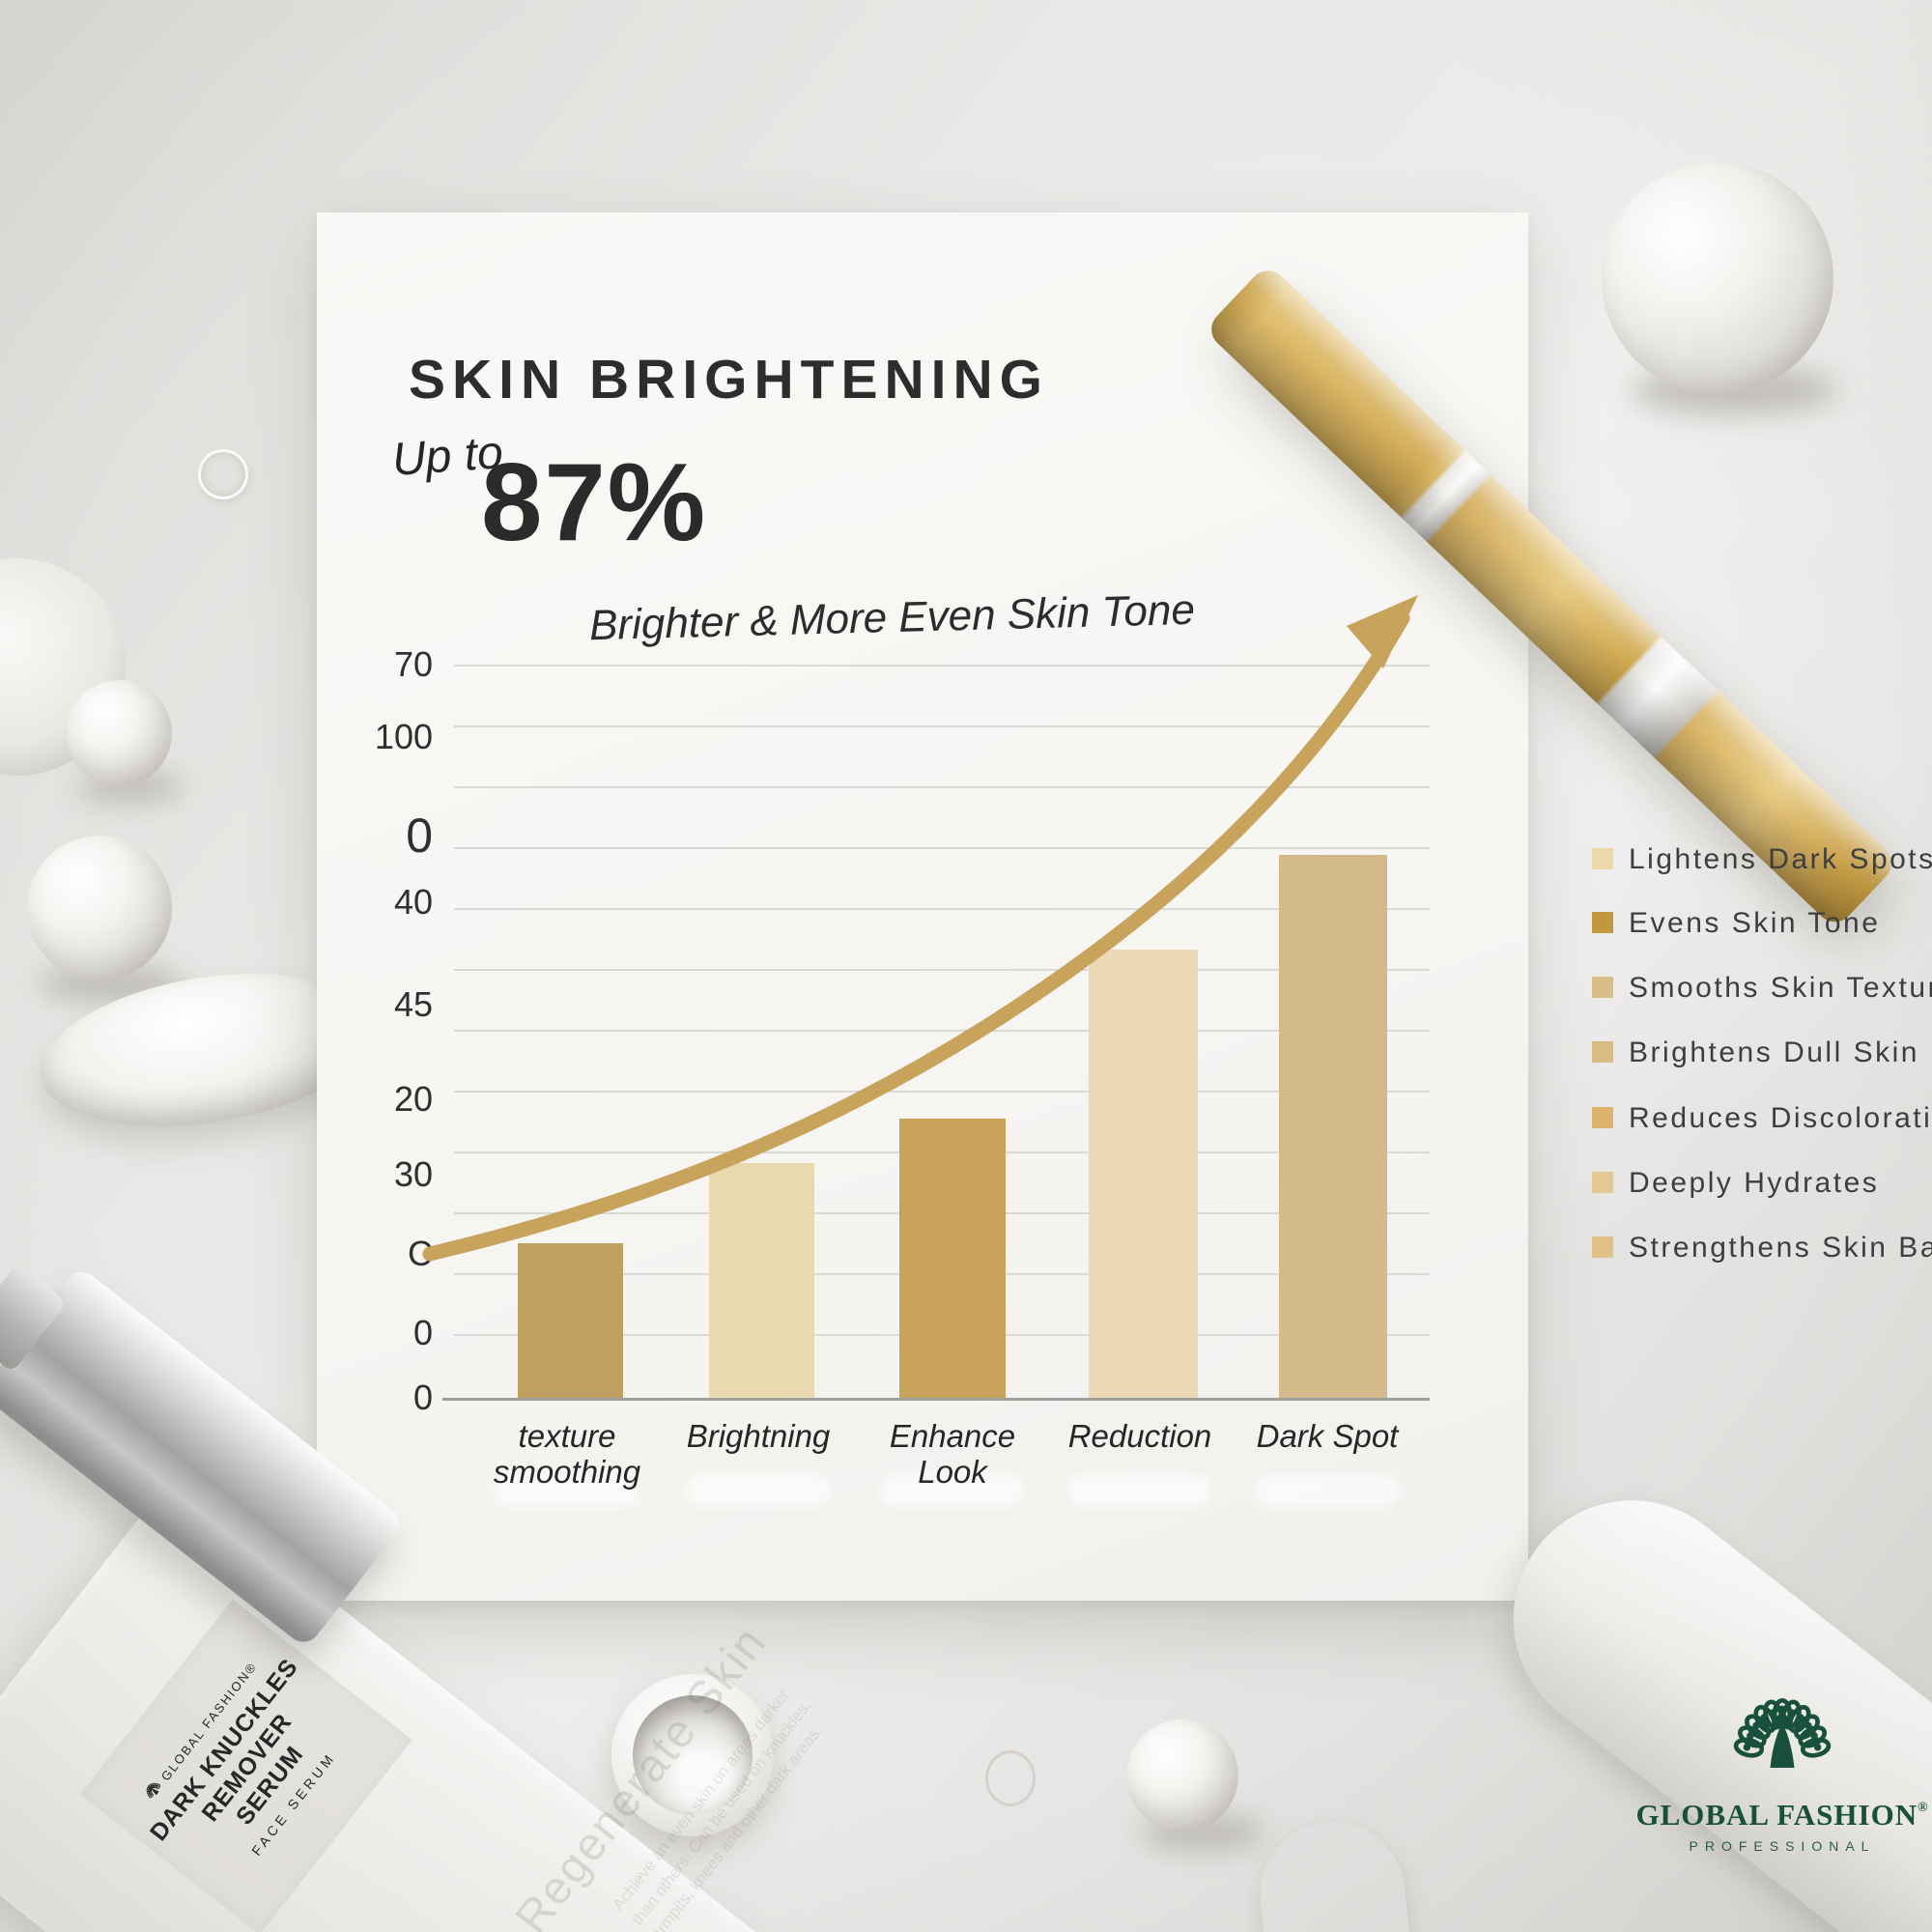 Image resolution: width=1932 pixels, height=1932 pixels. I want to click on y-axis-tick-label: 100, so click(403, 736).